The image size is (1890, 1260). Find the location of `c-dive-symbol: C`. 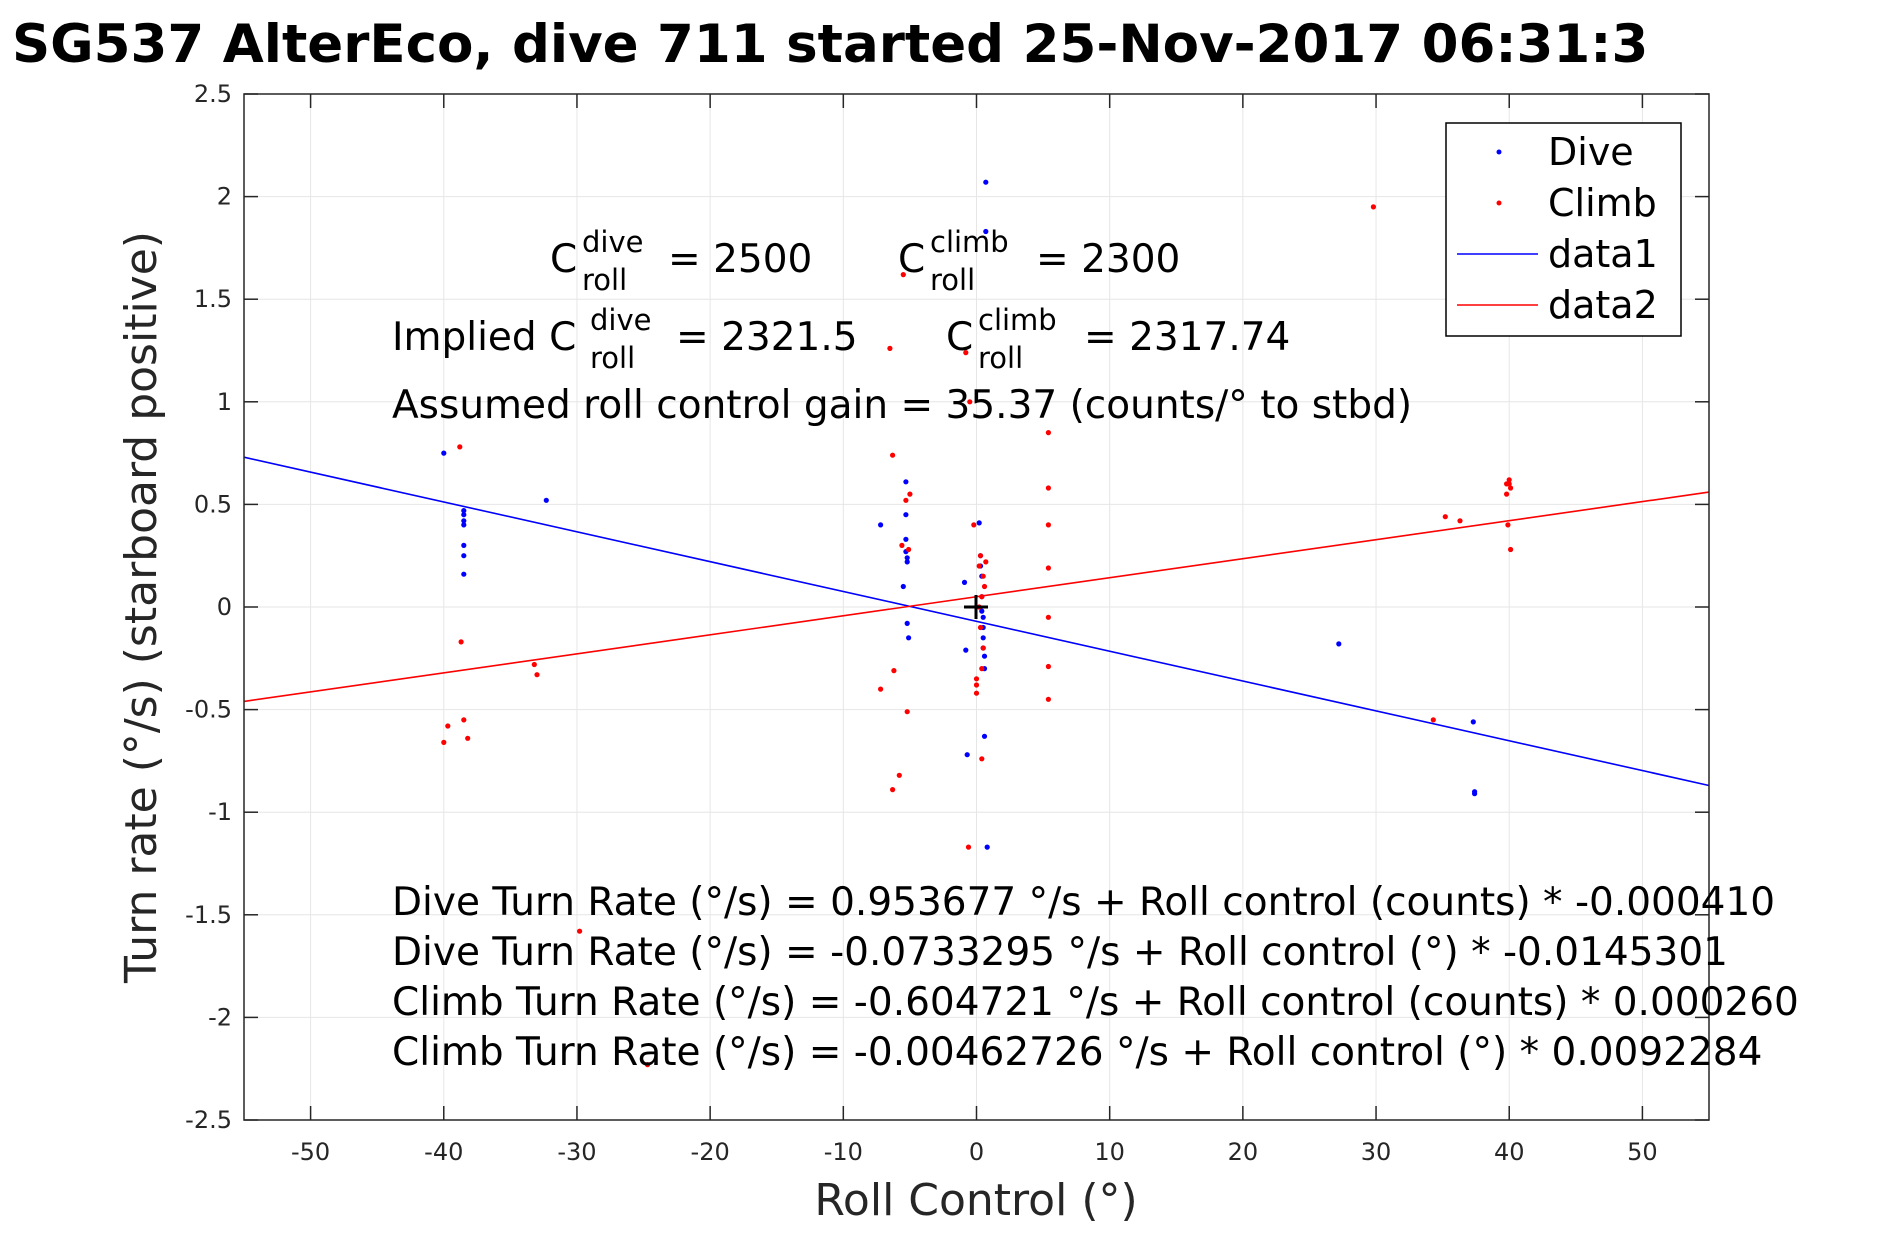

c-dive-symbol: C is located at coordinates (563, 259).